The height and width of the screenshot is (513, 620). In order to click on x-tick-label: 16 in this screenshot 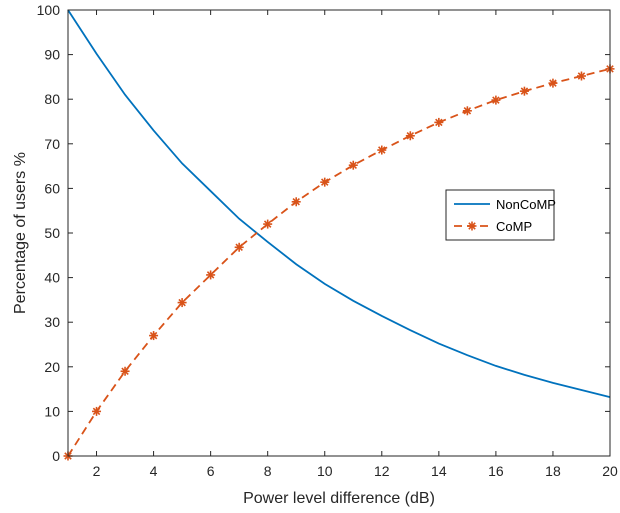, I will do `click(496, 471)`.